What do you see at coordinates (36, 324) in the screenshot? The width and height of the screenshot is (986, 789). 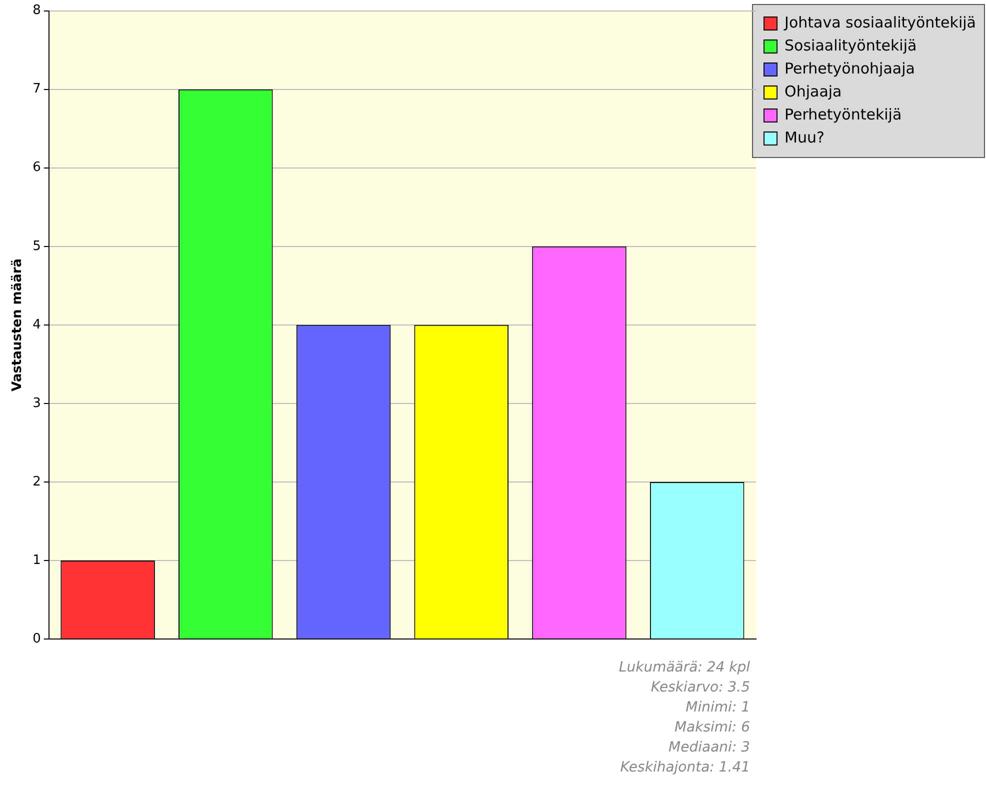 I see `y-tick-label: 4` at bounding box center [36, 324].